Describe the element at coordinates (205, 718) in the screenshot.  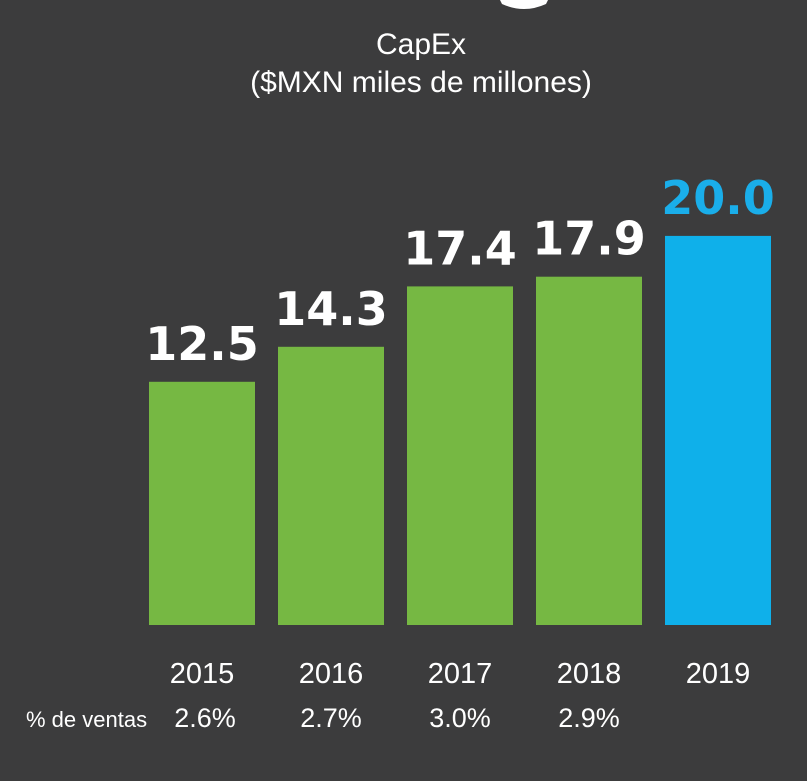
I see `pct-of-sales-2015: 2.6%` at that location.